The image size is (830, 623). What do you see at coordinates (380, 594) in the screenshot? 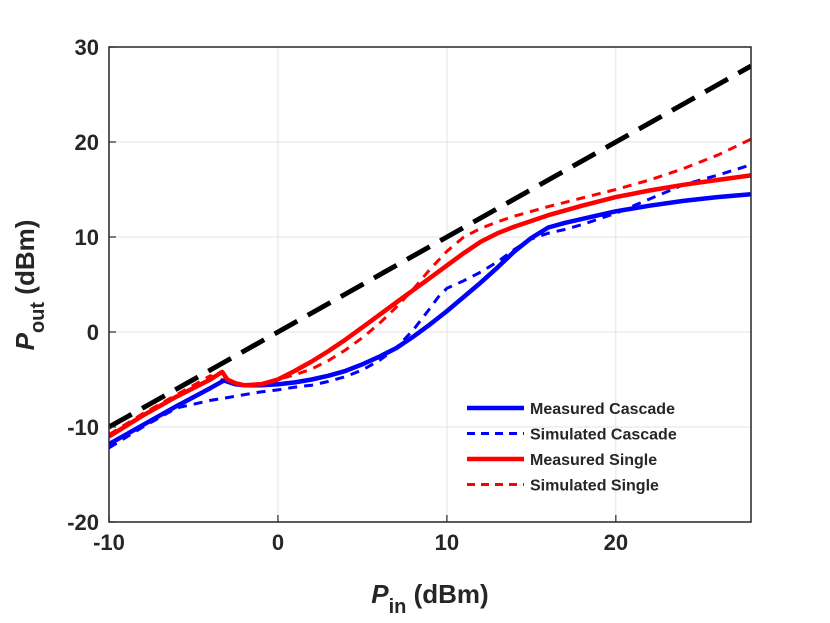
I see `x-axis-label-main: P` at bounding box center [380, 594].